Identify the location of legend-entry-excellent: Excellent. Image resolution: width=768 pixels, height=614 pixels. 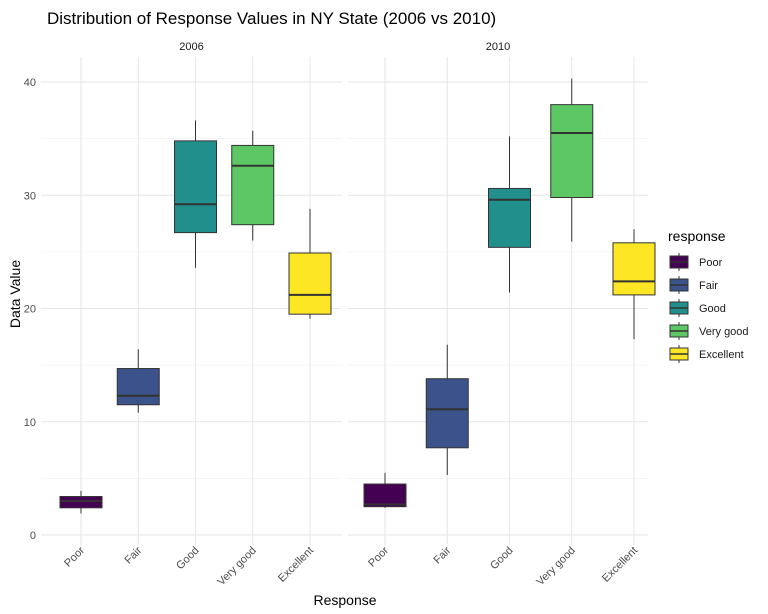
(706, 354).